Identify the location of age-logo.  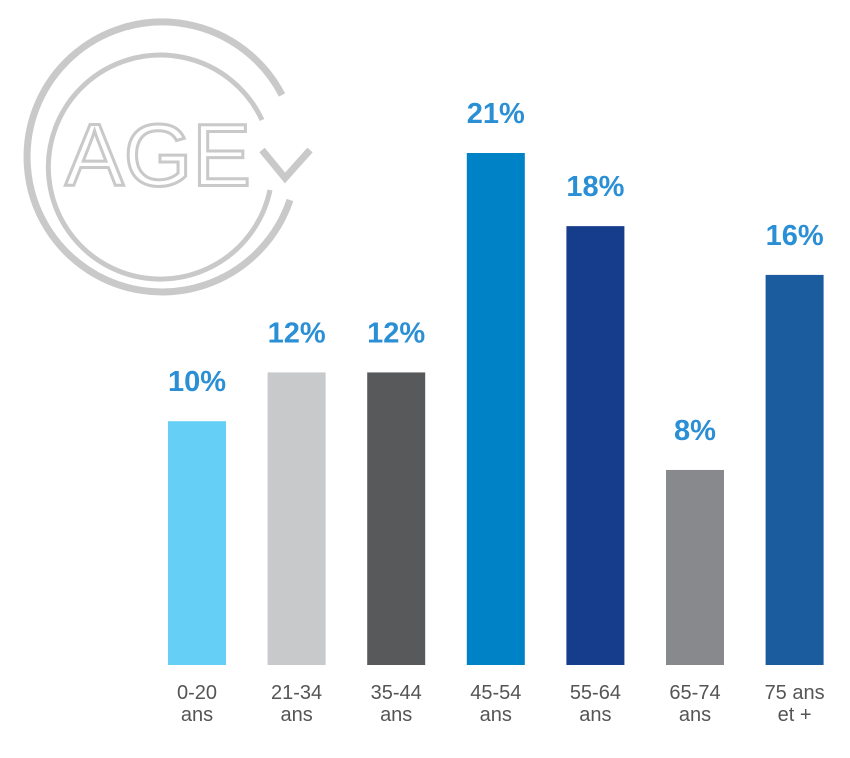
(168, 157).